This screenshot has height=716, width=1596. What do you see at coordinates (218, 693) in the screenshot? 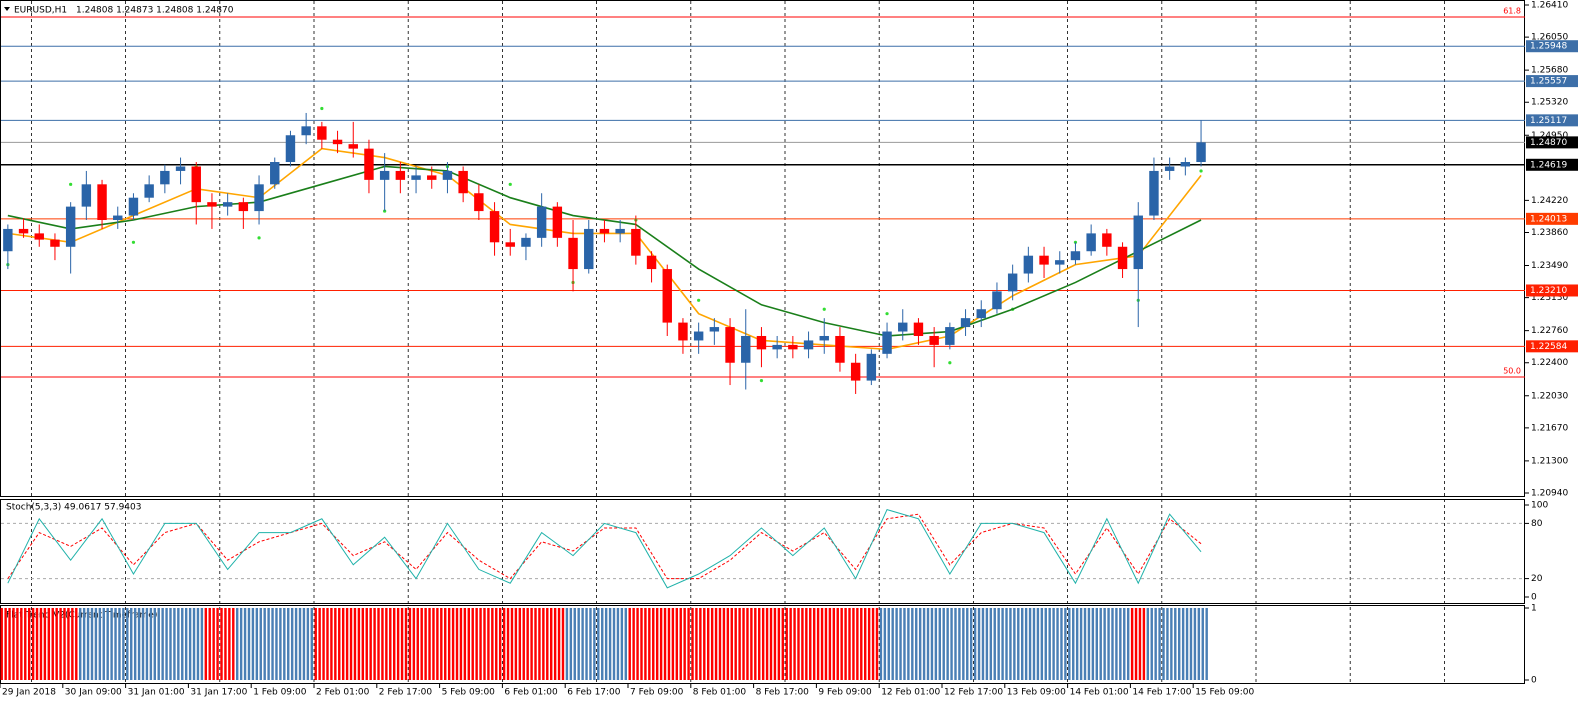
I see `x-tick-label: 31 Jan 17:00` at bounding box center [218, 693].